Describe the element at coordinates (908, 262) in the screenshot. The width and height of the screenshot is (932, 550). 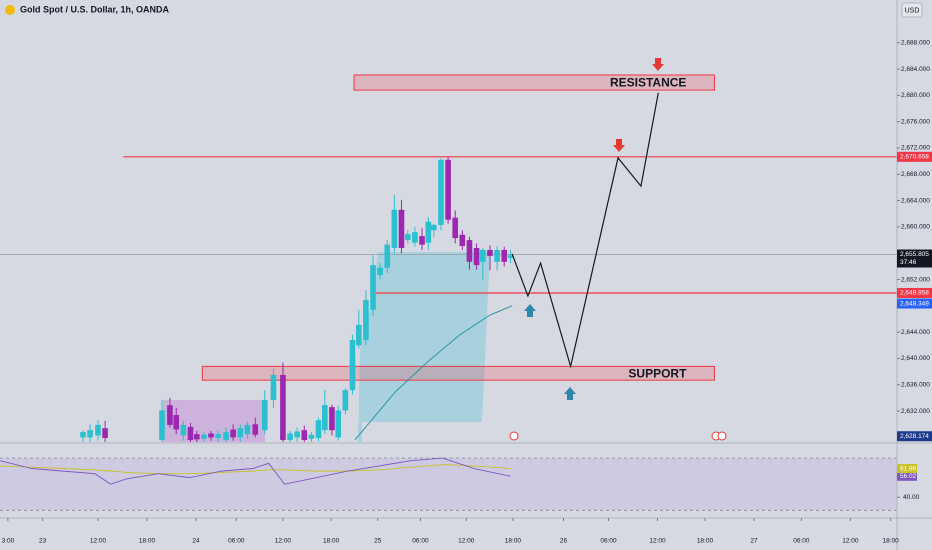
I see `countdown: 37:46` at that location.